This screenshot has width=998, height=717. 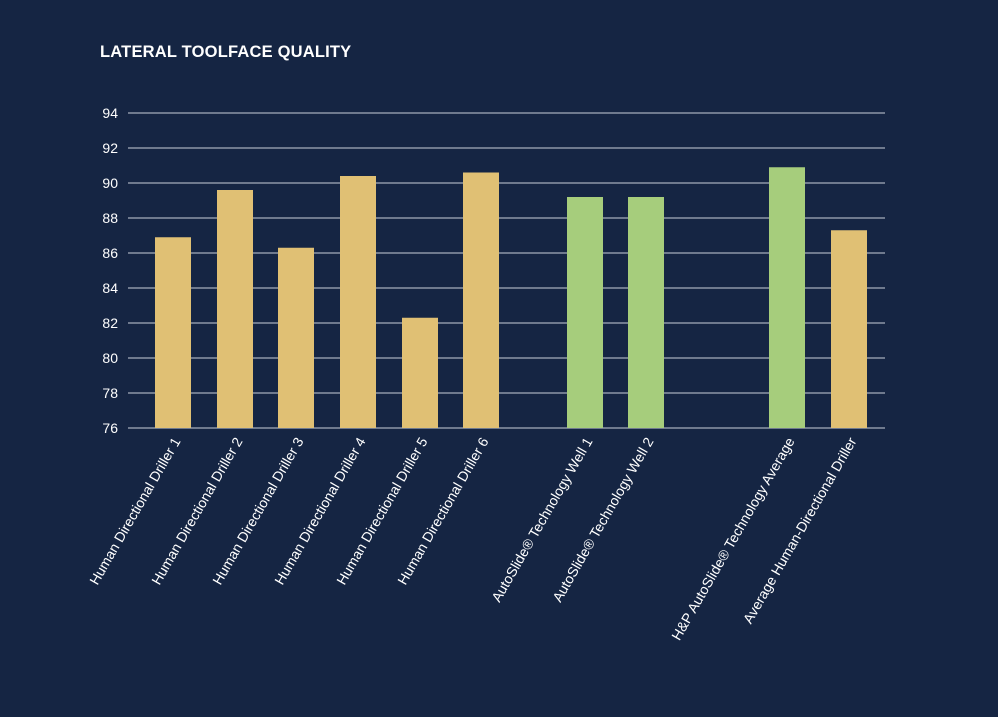 What do you see at coordinates (733, 538) in the screenshot?
I see `x-tick-label: H&P AutoSlide® Technology Average` at bounding box center [733, 538].